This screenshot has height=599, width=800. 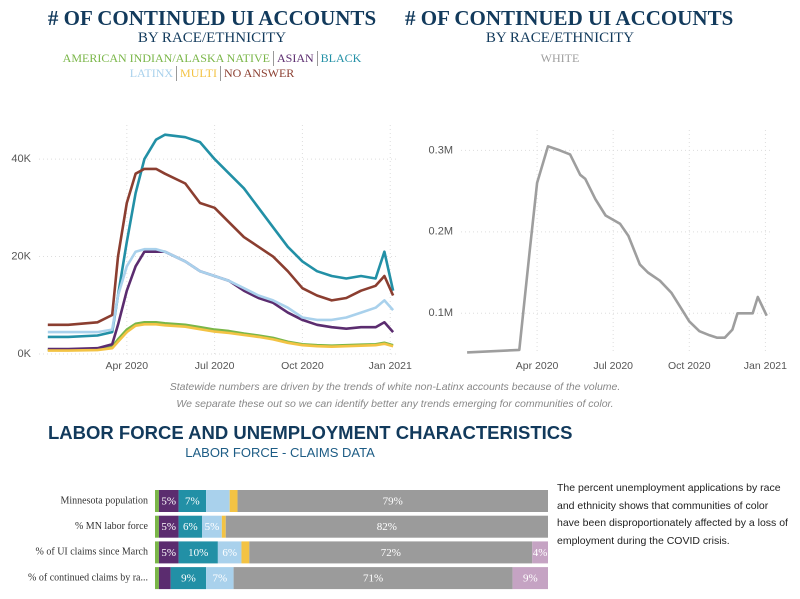 I want to click on y-tick-label: 40K, so click(x=21, y=159).